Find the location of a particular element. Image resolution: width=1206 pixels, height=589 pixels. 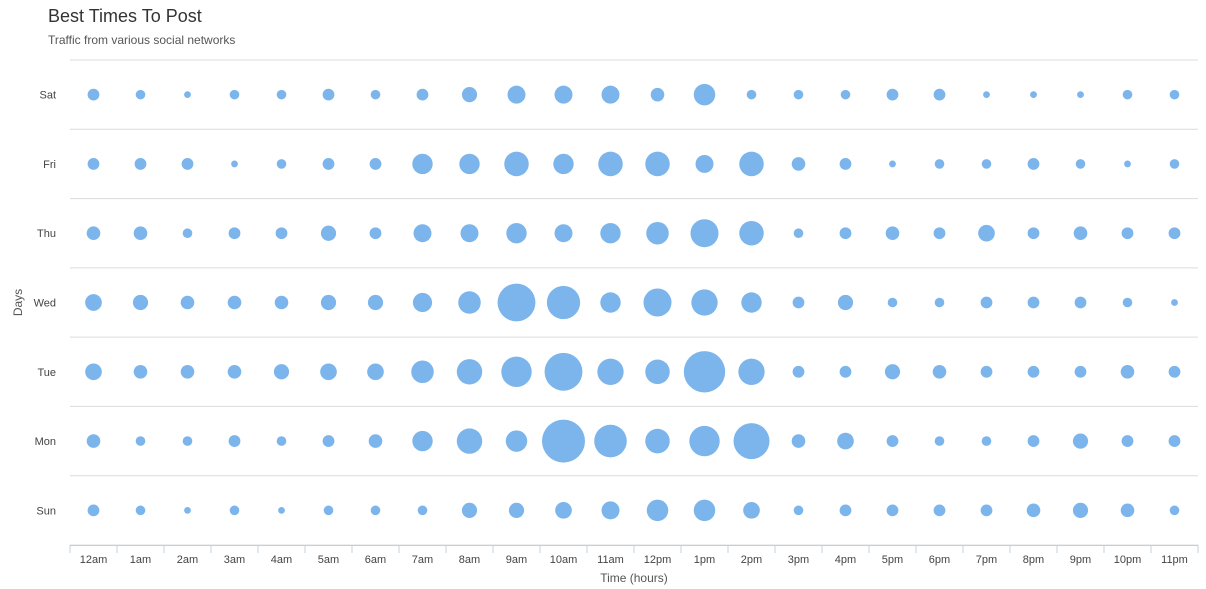

x-tick-label: 3pm is located at coordinates (798, 560).